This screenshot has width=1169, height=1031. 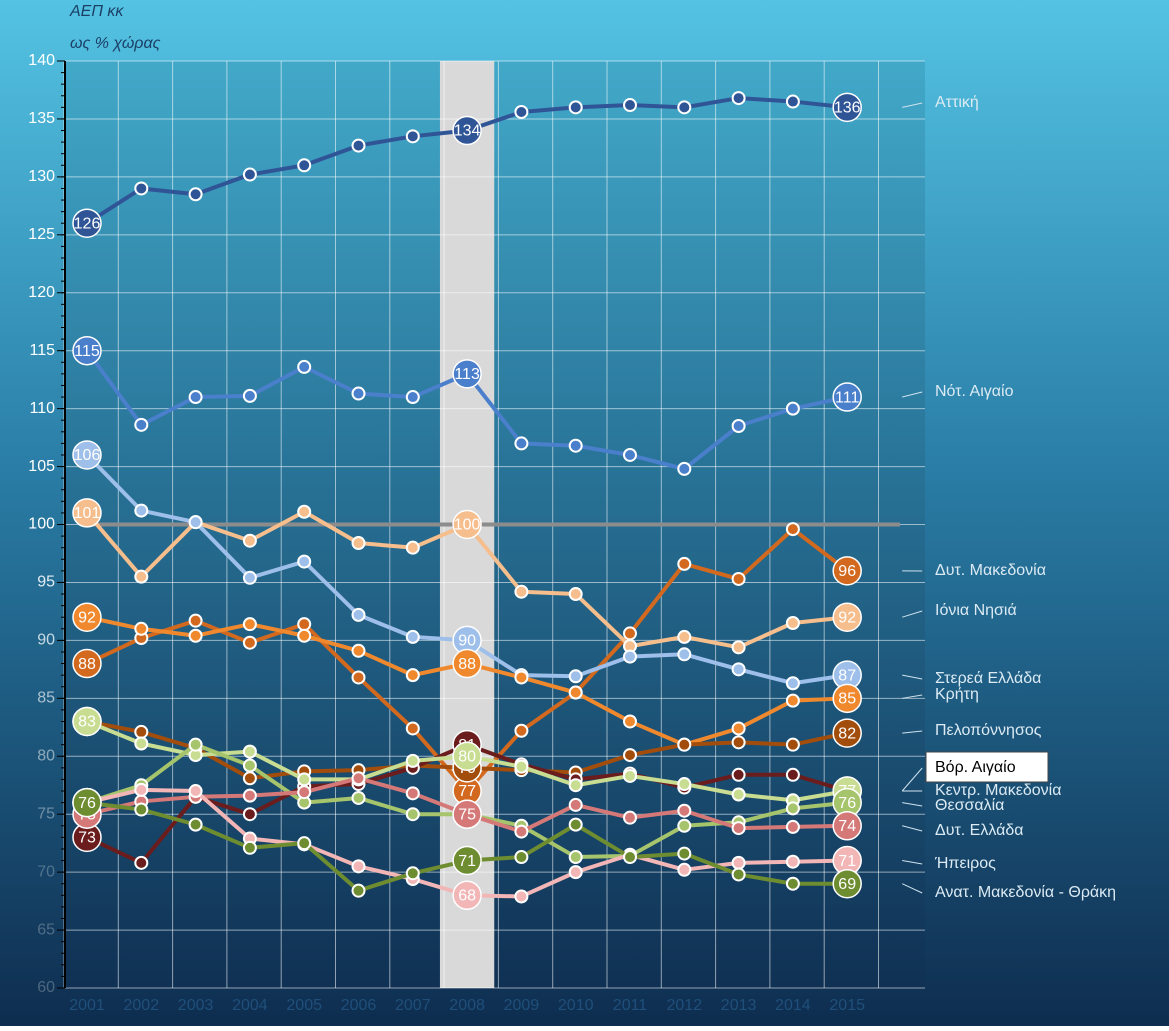 I want to click on y-tick-label: 120, so click(x=41, y=292).